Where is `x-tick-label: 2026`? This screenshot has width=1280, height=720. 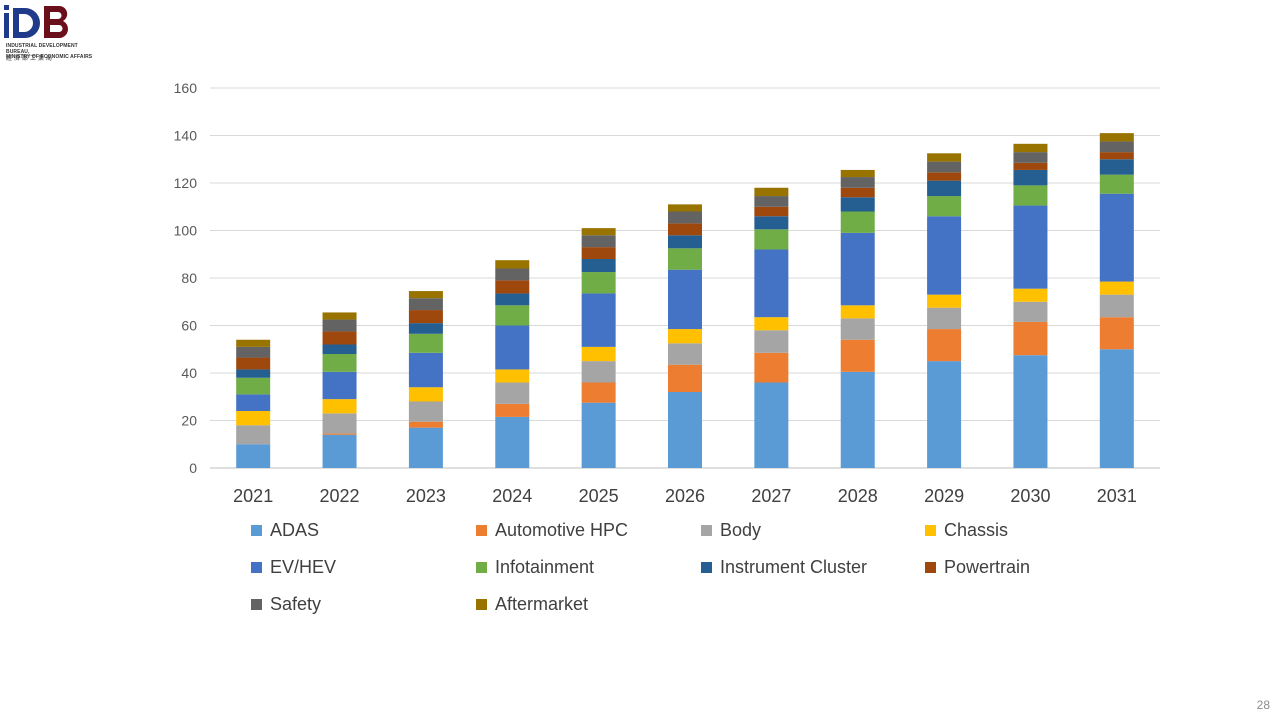 x-tick-label: 2026 is located at coordinates (685, 496).